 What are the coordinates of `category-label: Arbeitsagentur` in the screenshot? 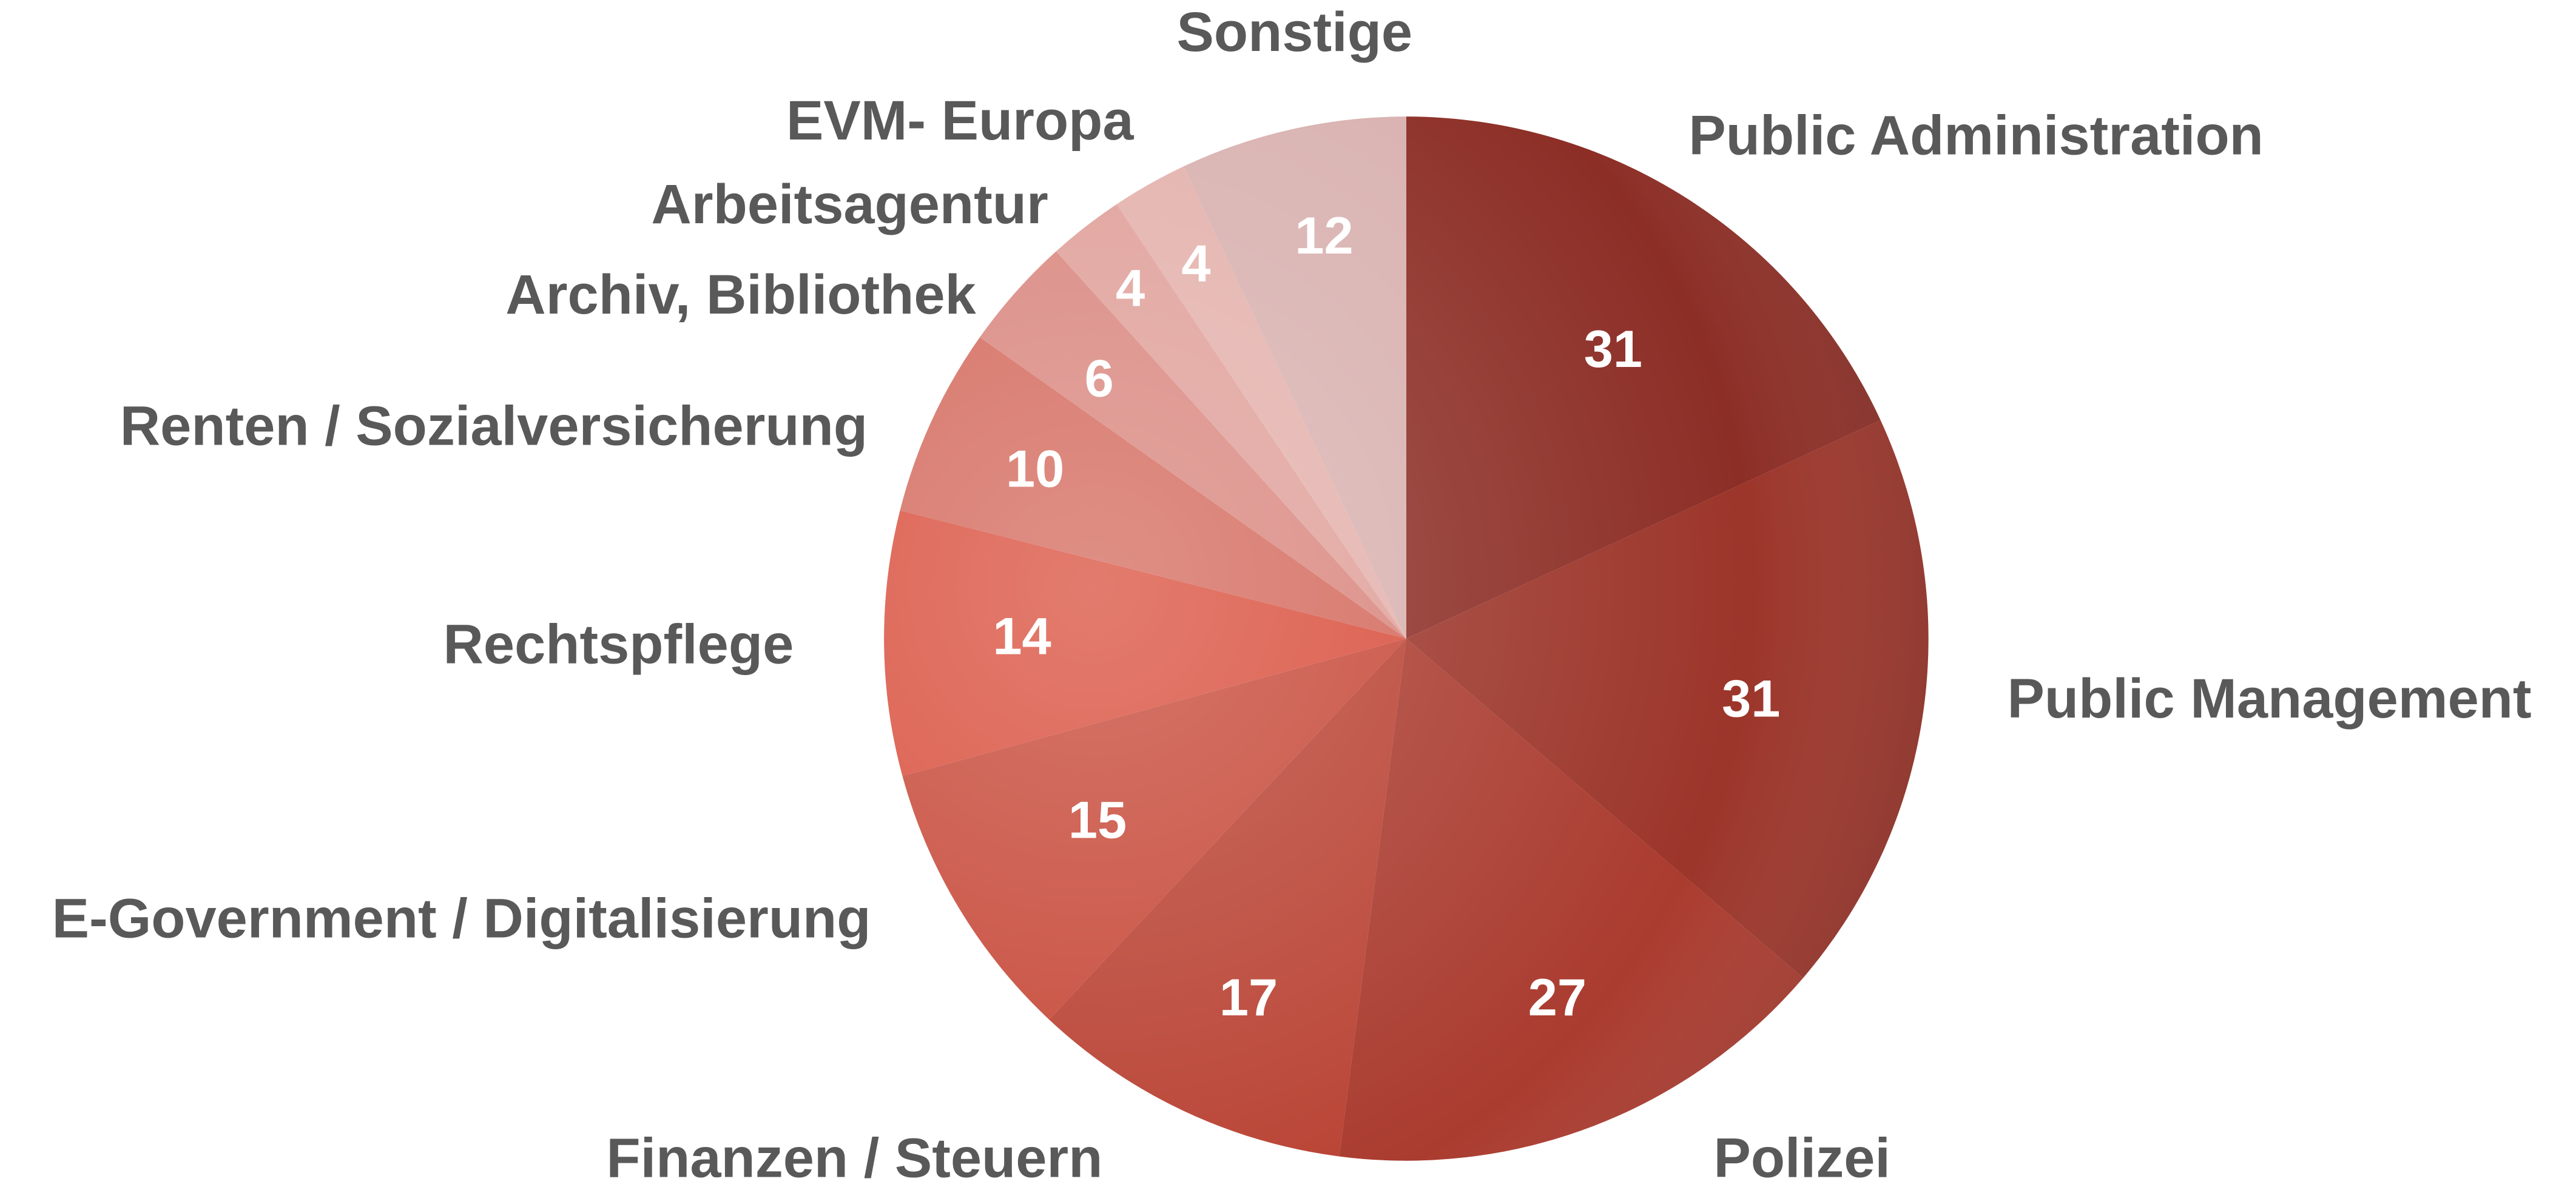 It's located at (850, 204).